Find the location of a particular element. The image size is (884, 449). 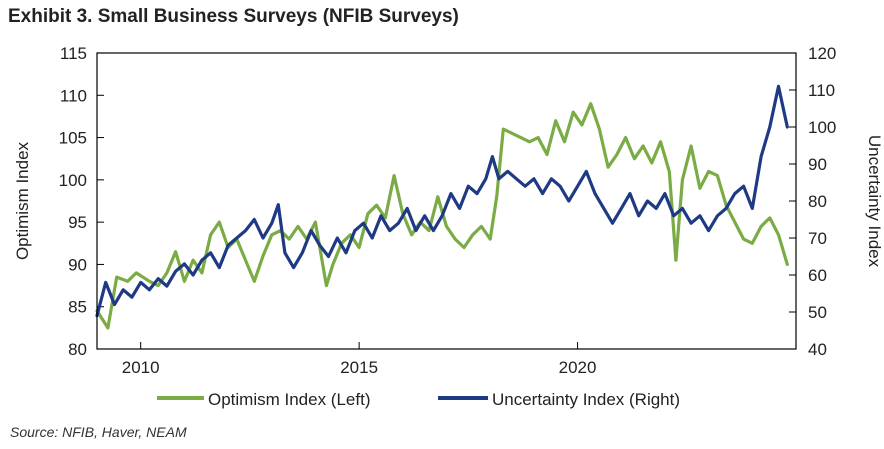

x-tick-label: 2020 is located at coordinates (578, 367).